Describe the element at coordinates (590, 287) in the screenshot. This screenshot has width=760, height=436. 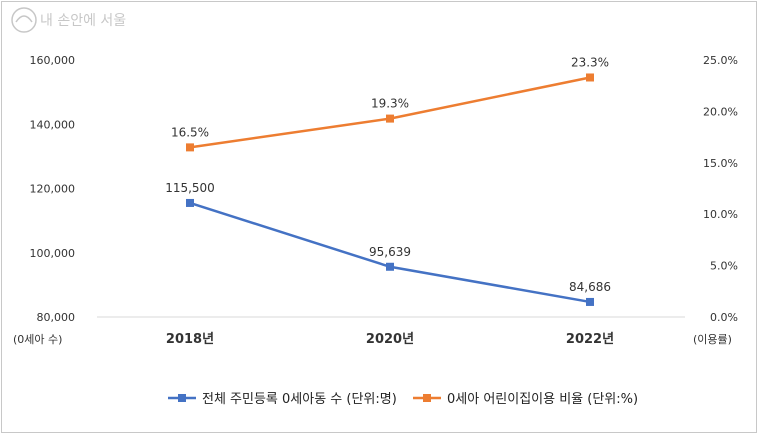
I see `data-label: 84,686` at that location.